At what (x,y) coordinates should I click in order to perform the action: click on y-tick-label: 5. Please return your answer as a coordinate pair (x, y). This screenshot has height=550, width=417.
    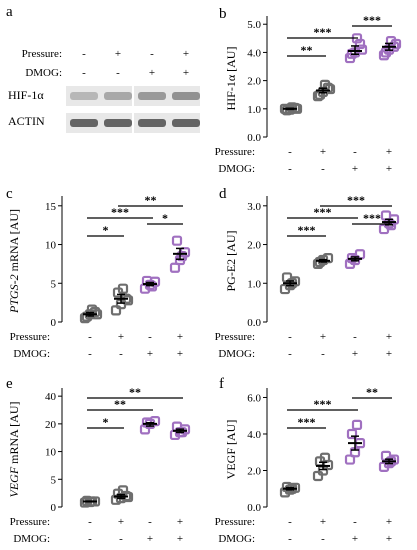
    Looking at the image, I should click on (54, 480).